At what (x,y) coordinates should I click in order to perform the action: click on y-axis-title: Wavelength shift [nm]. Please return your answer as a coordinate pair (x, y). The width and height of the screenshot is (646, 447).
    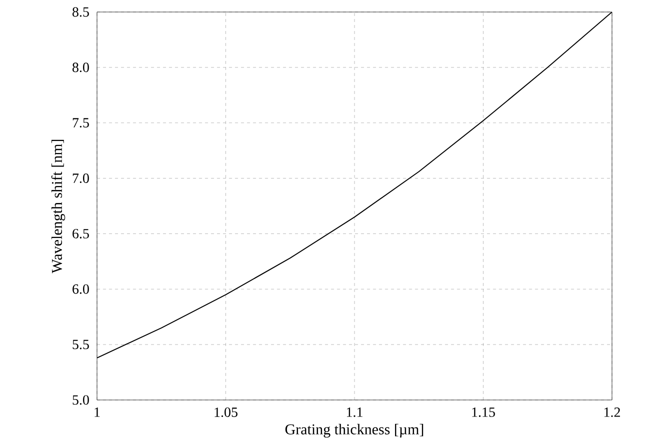
    Looking at the image, I should click on (58, 207).